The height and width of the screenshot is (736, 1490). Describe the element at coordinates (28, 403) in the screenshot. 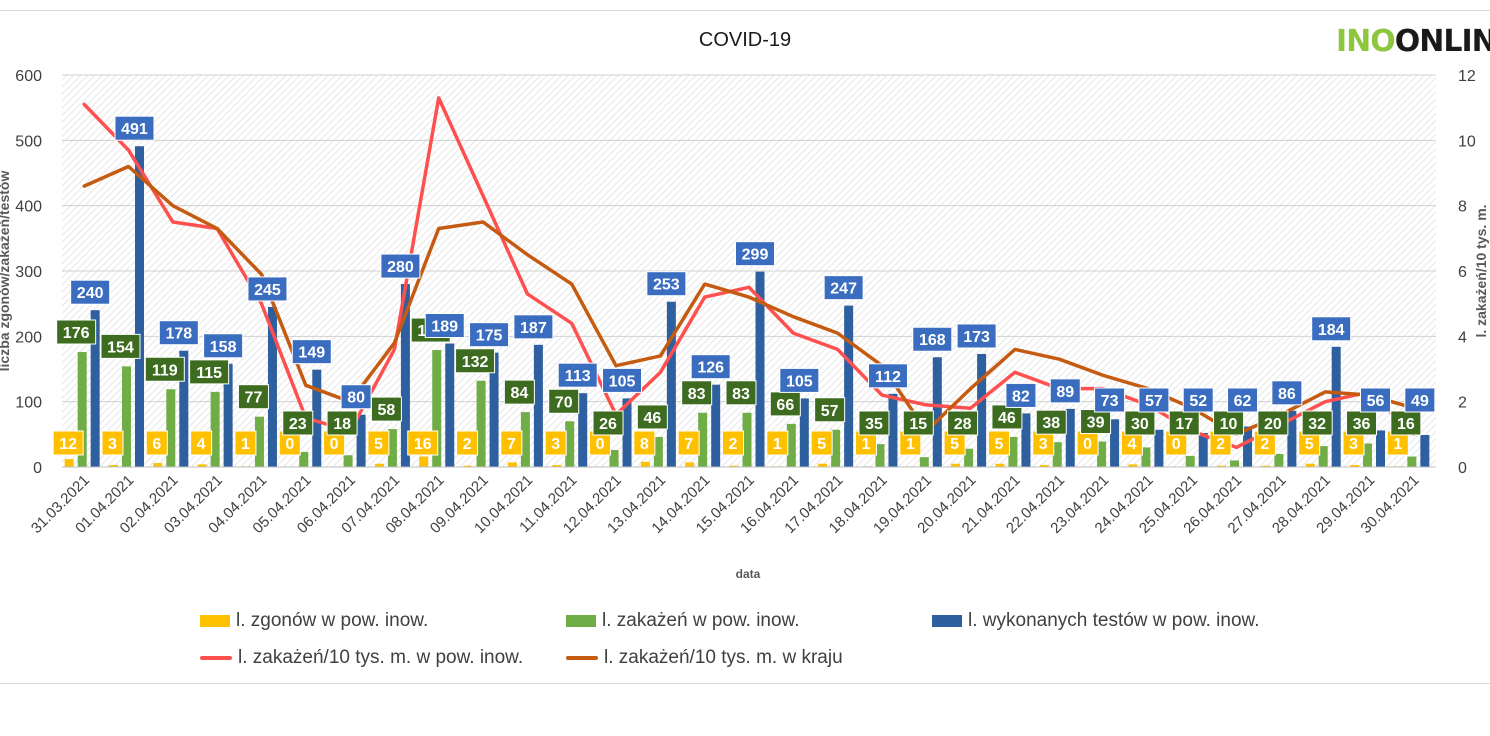

I see `y-tick-label: 100` at that location.